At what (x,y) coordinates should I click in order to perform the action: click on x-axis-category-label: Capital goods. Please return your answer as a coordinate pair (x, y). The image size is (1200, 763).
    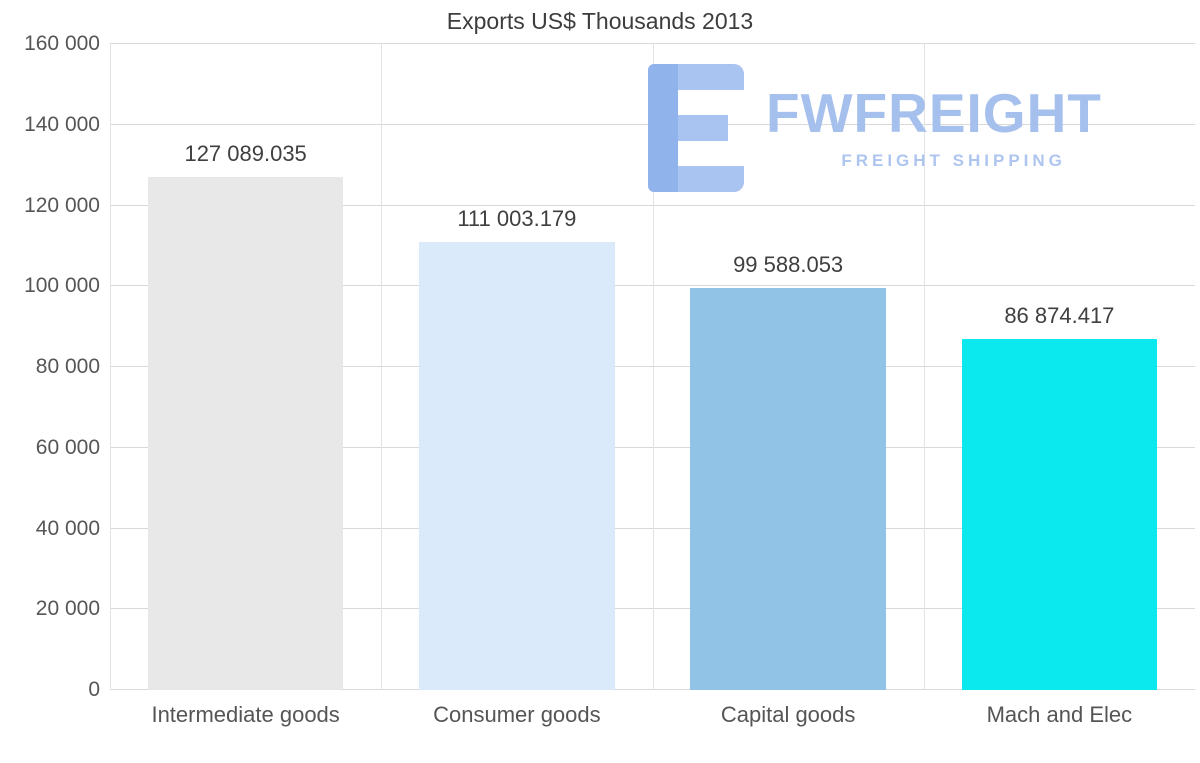
    Looking at the image, I should click on (788, 714).